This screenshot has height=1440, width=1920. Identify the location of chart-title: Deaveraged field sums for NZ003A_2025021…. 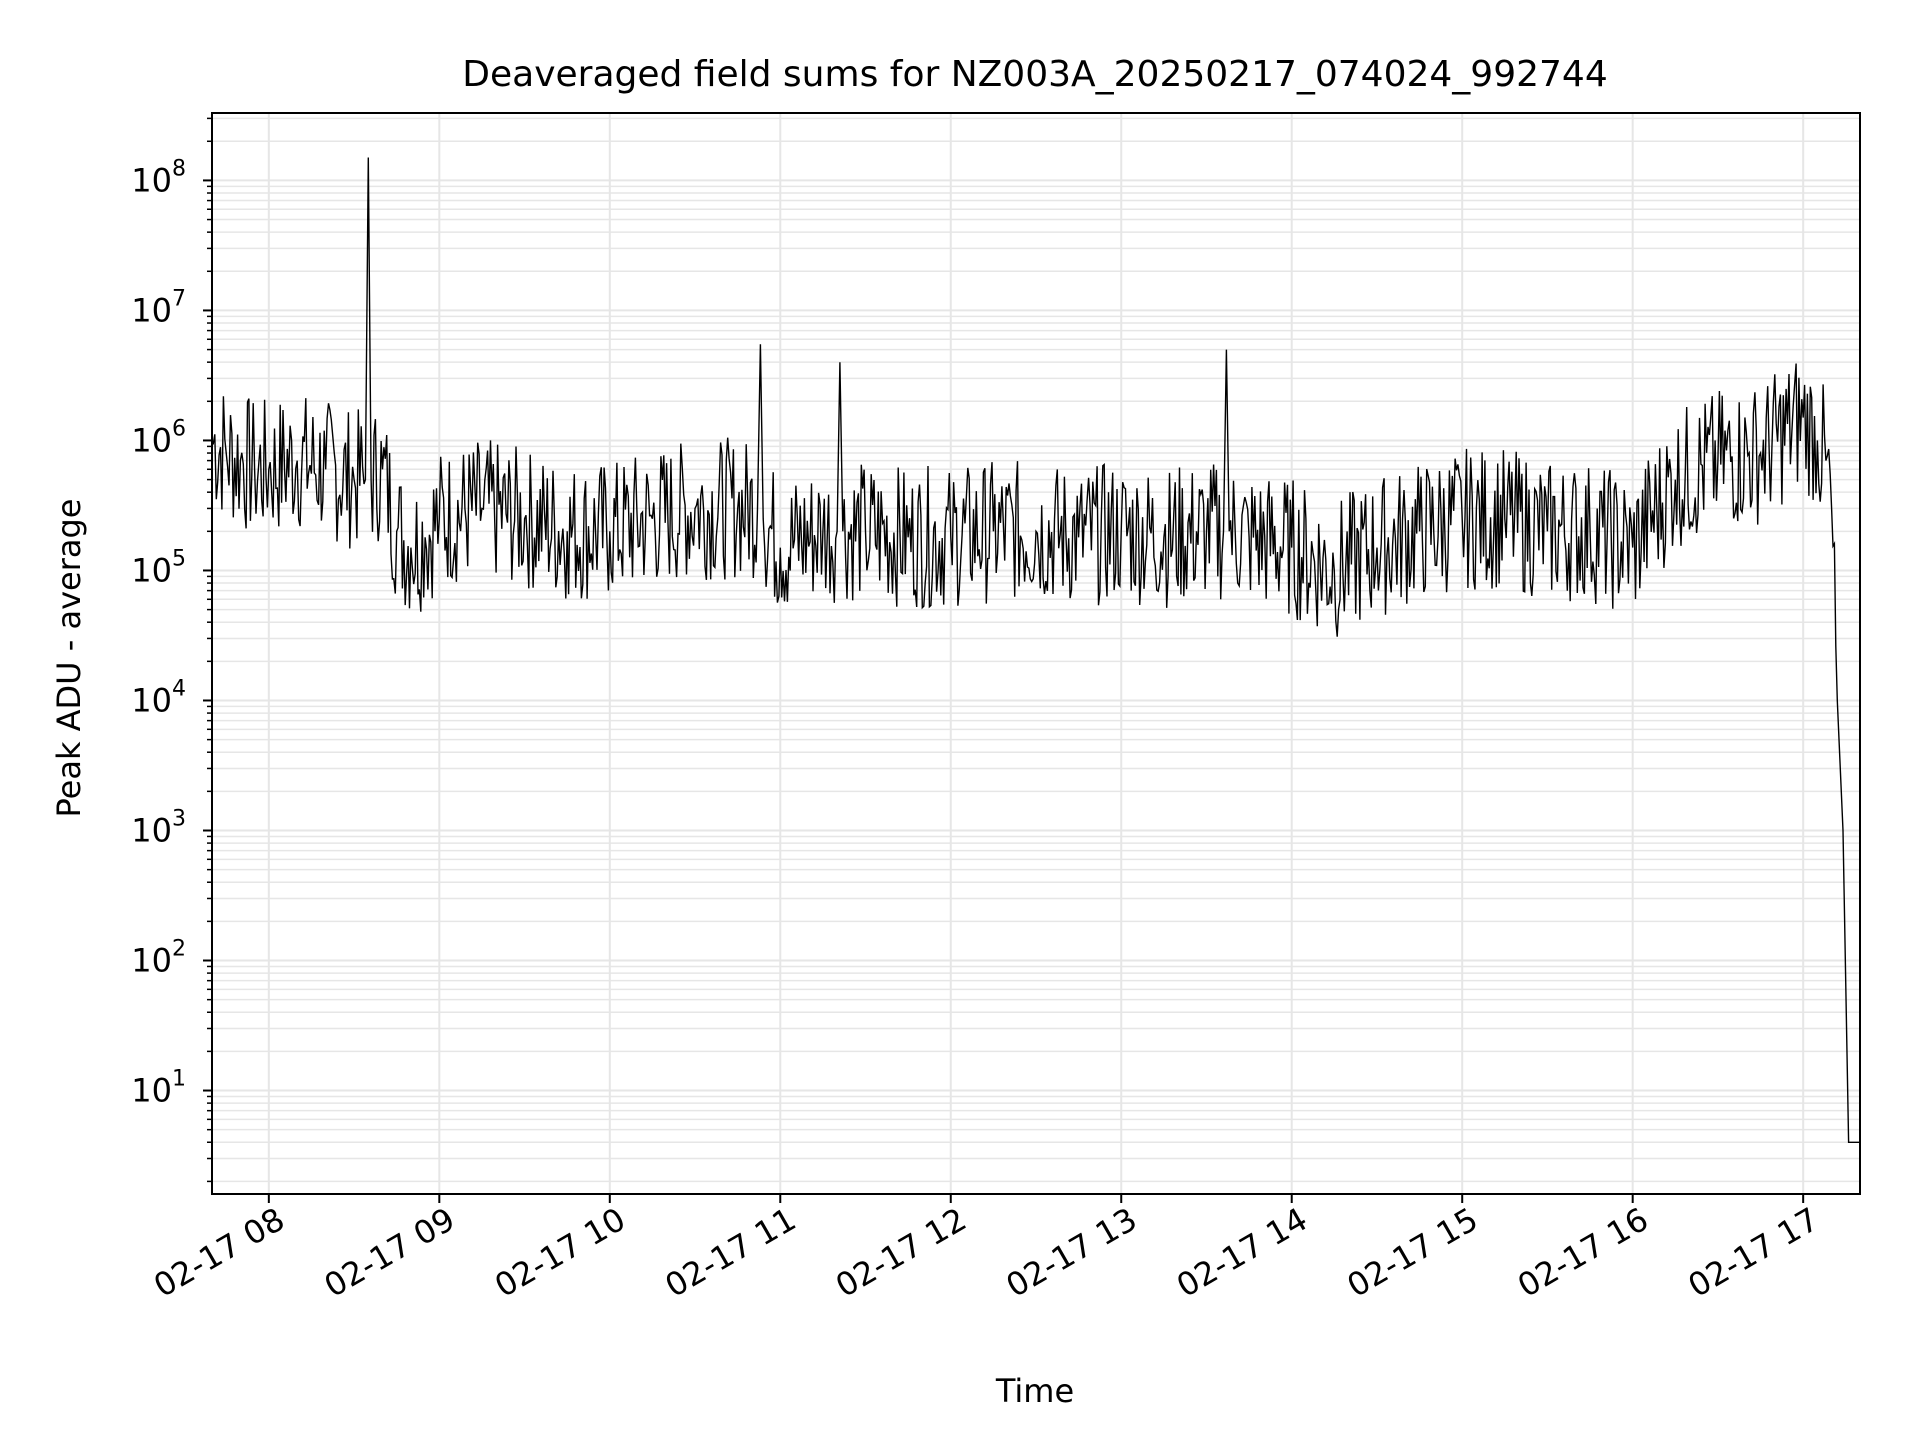
(1034, 74).